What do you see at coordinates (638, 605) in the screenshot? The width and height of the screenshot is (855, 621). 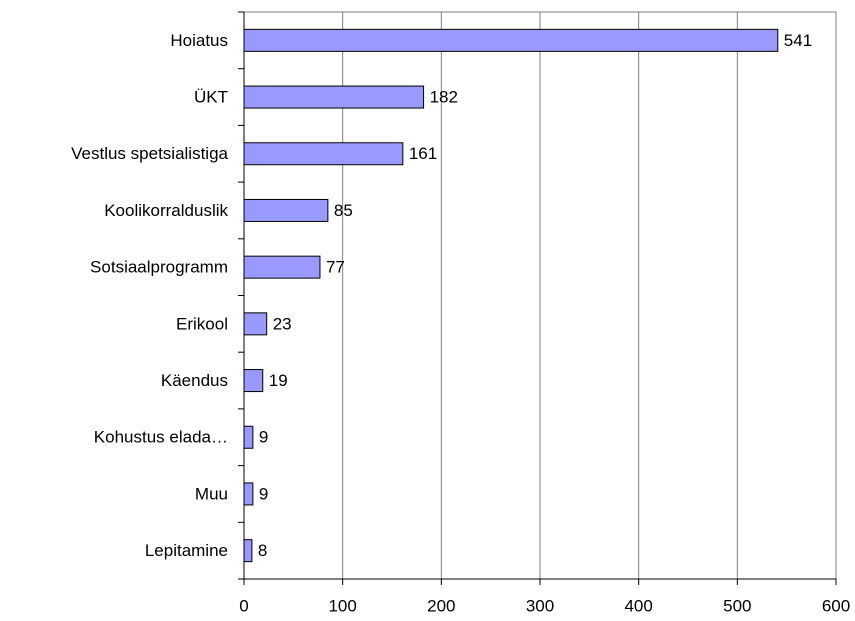 I see `x-tick-label: 400` at bounding box center [638, 605].